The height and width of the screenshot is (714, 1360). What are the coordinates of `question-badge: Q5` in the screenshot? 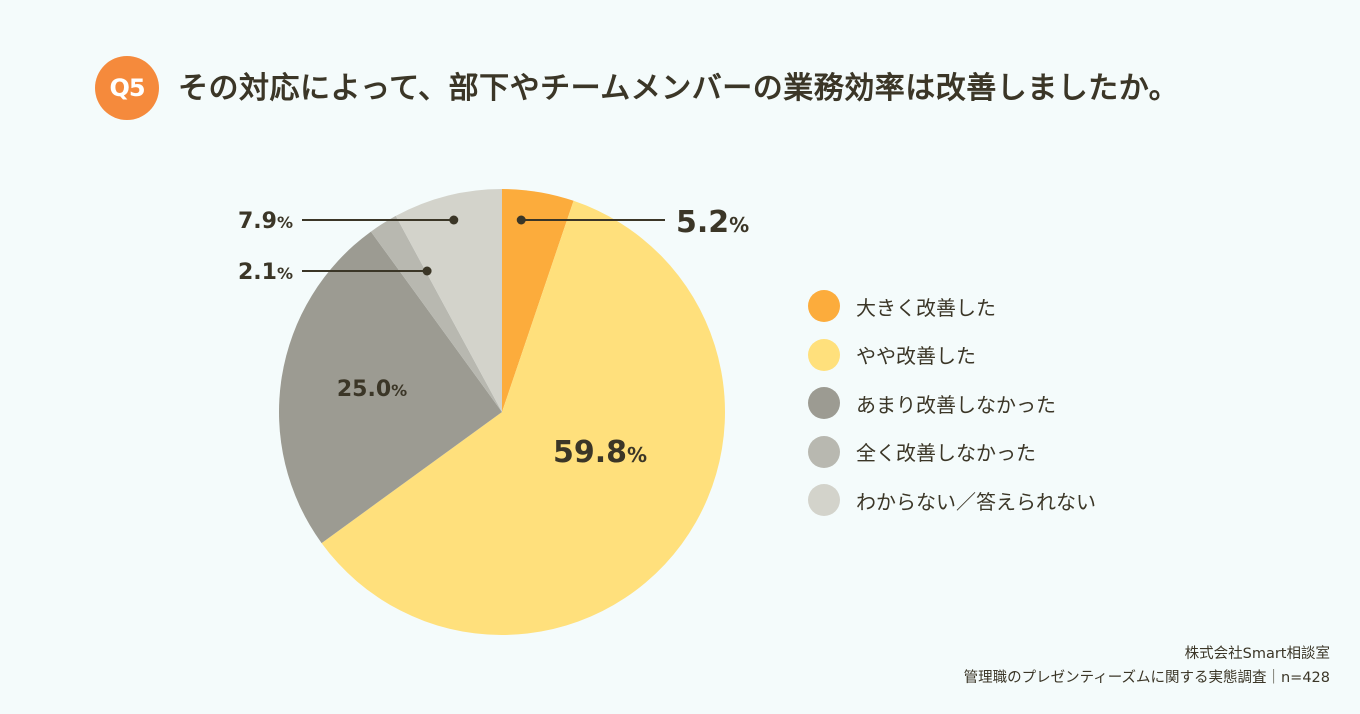 It's located at (127, 88).